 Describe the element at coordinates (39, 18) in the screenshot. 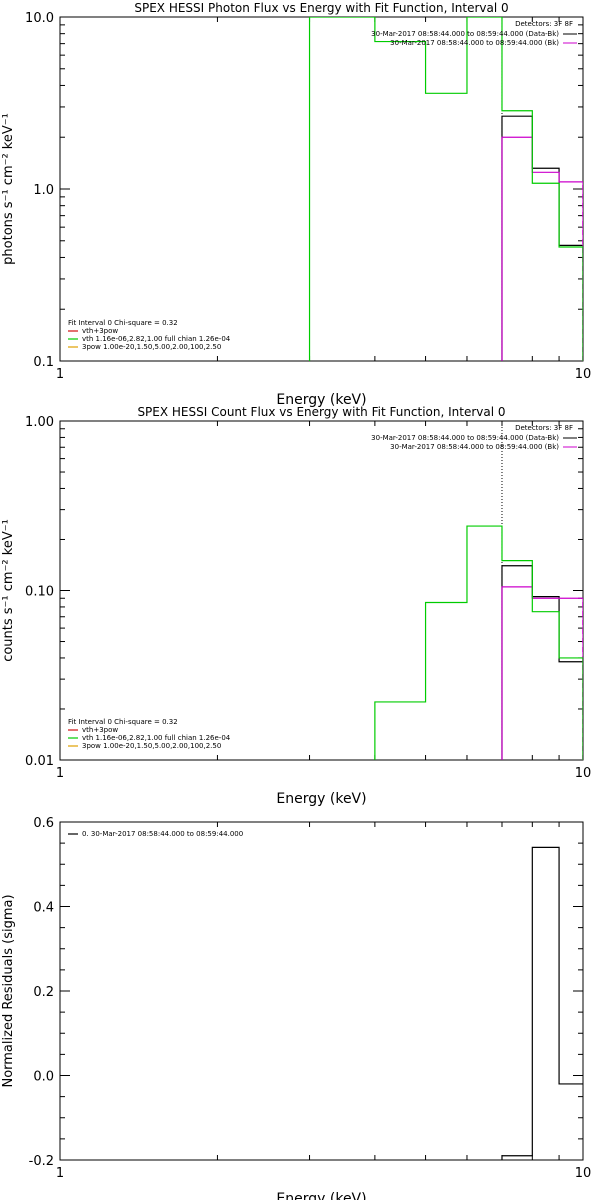

I see `y-tick-label: 10.0` at that location.